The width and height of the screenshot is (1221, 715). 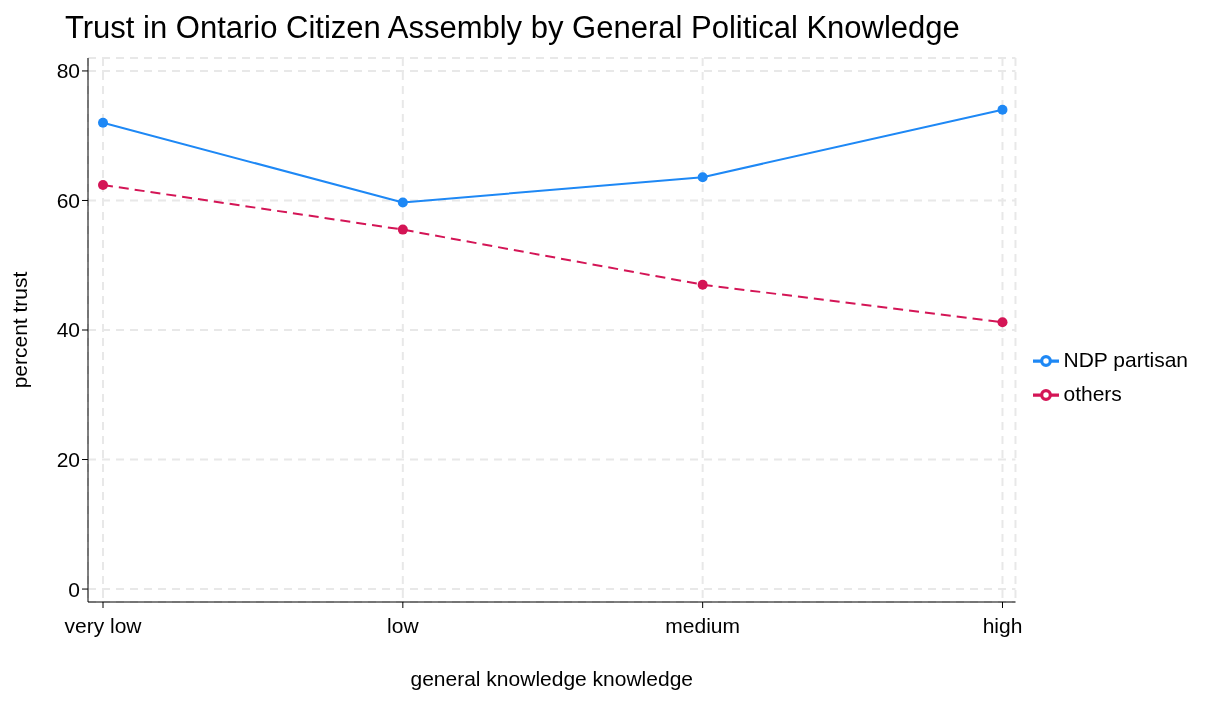 I want to click on x-tick-label: very low, so click(x=103, y=625).